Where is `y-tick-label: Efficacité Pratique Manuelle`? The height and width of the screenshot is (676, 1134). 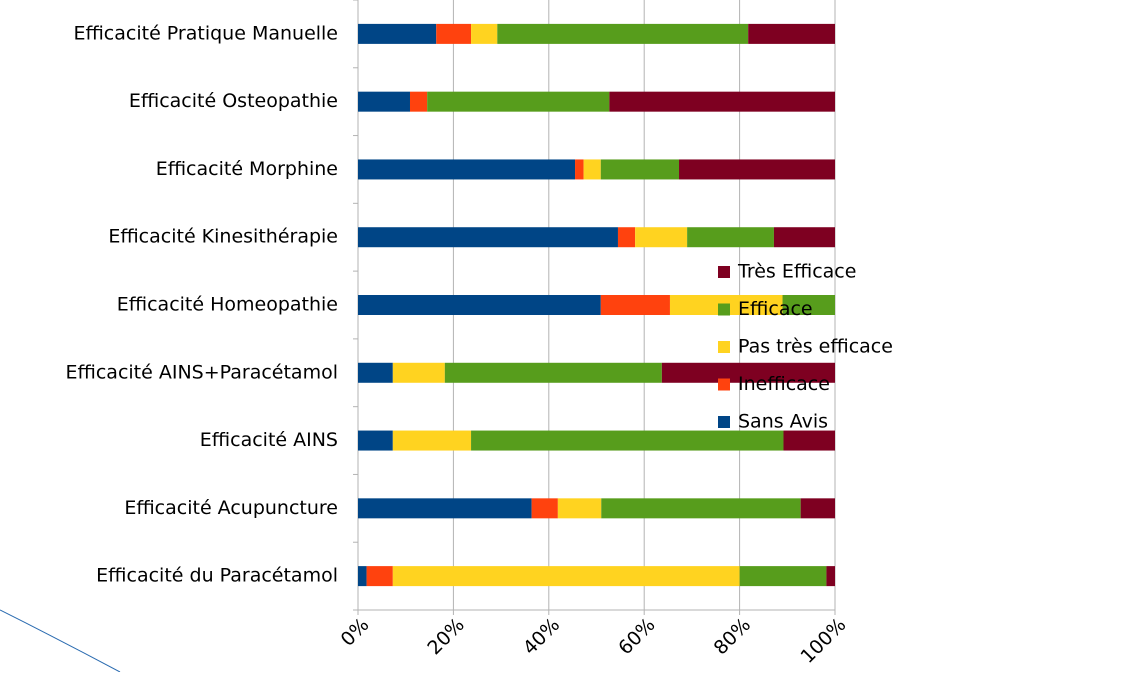 y-tick-label: Efficacité Pratique Manuelle is located at coordinates (205, 33).